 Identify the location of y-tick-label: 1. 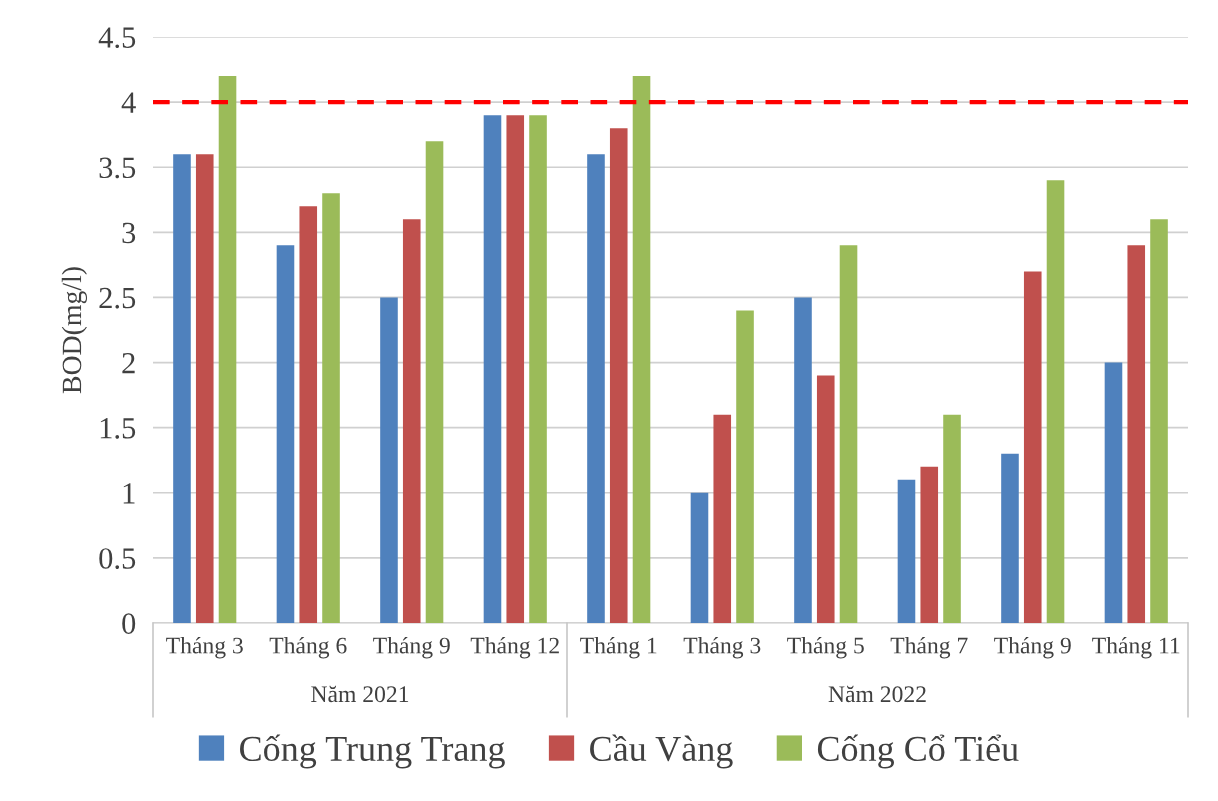
(129, 493).